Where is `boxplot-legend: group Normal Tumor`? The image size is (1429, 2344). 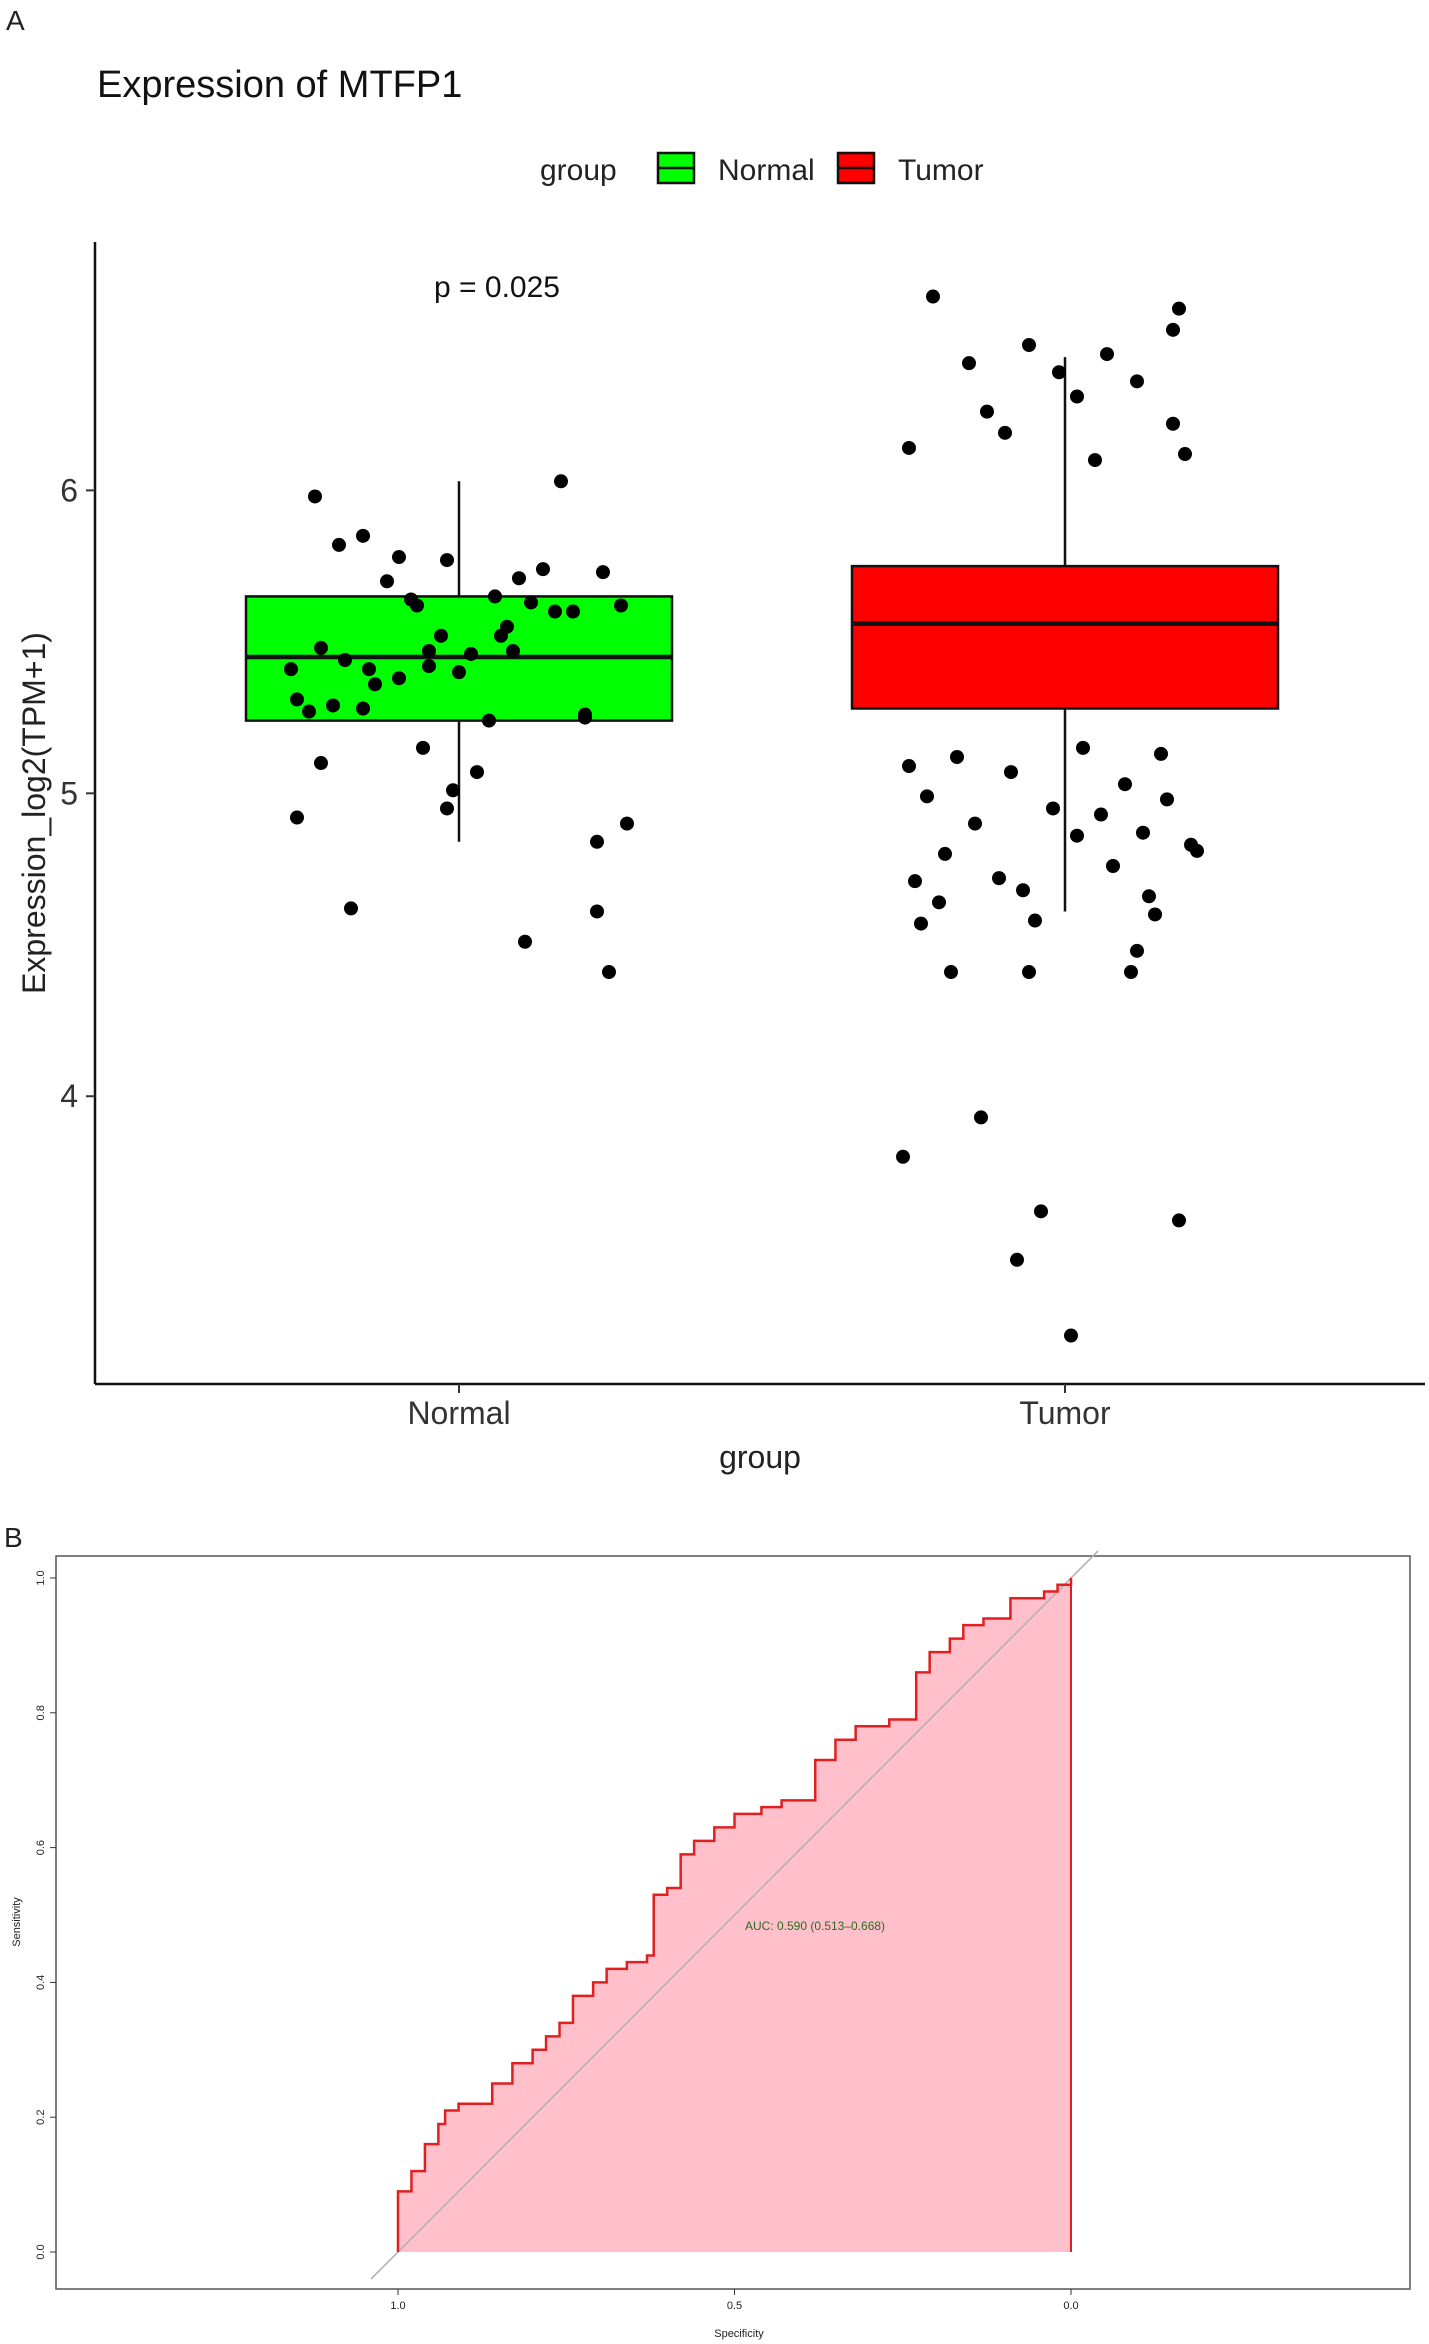 boxplot-legend: group Normal Tumor is located at coordinates (762, 169).